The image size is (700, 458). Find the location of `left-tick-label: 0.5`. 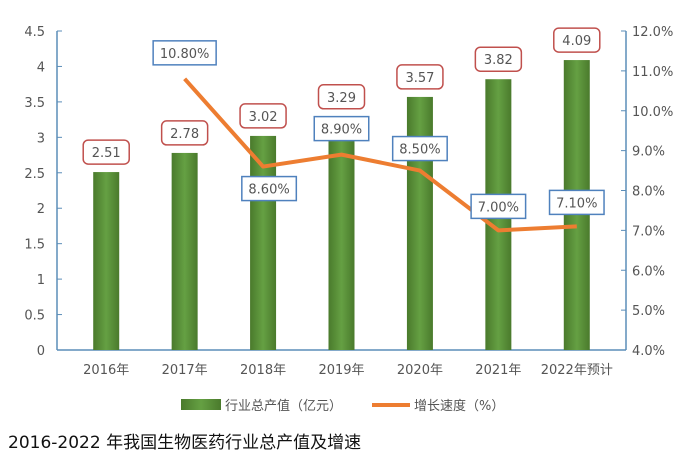

left-tick-label: 0.5 is located at coordinates (34, 316).